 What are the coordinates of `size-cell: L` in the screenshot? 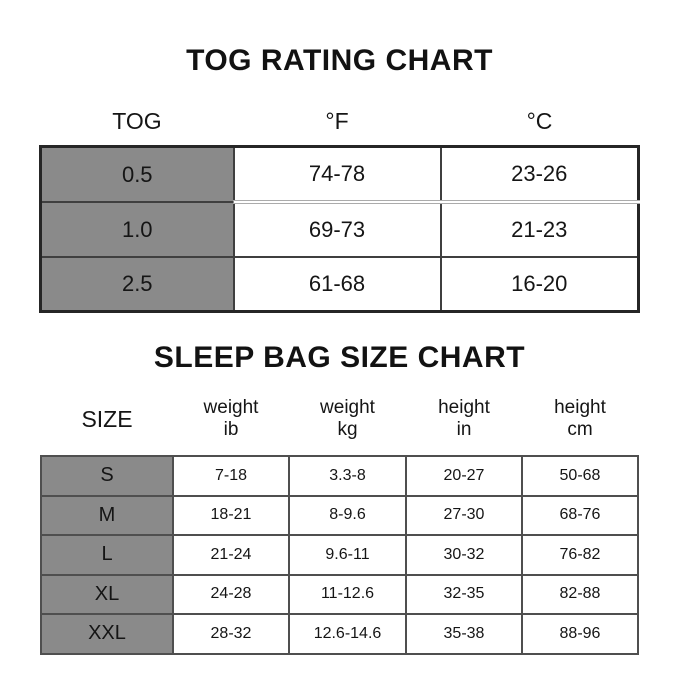 It's located at (107, 555).